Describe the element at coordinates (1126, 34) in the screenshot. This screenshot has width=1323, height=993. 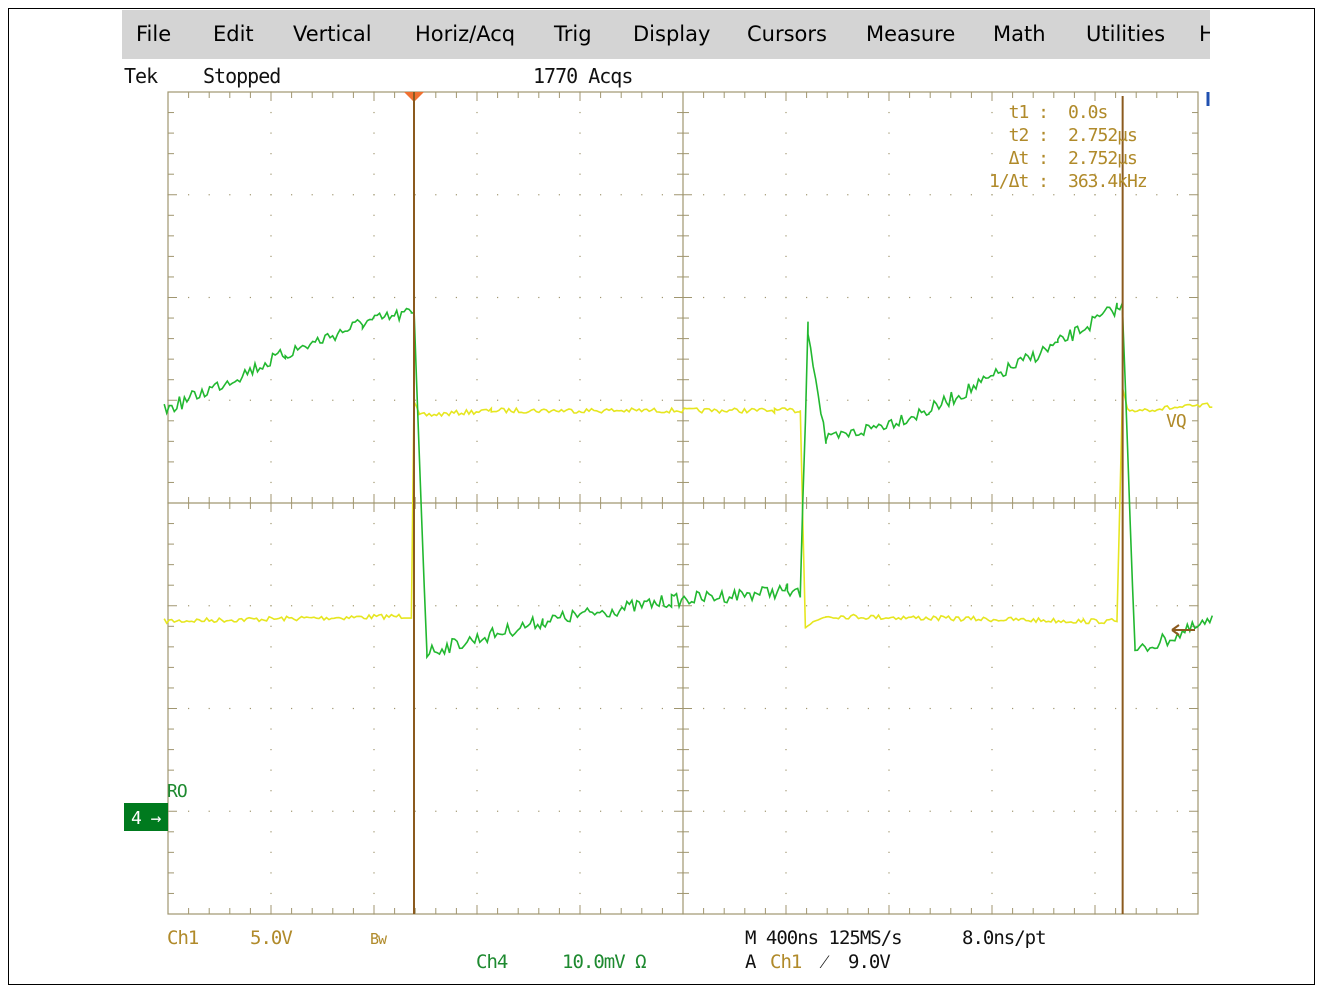
I see `menu-utilities: Utilities` at that location.